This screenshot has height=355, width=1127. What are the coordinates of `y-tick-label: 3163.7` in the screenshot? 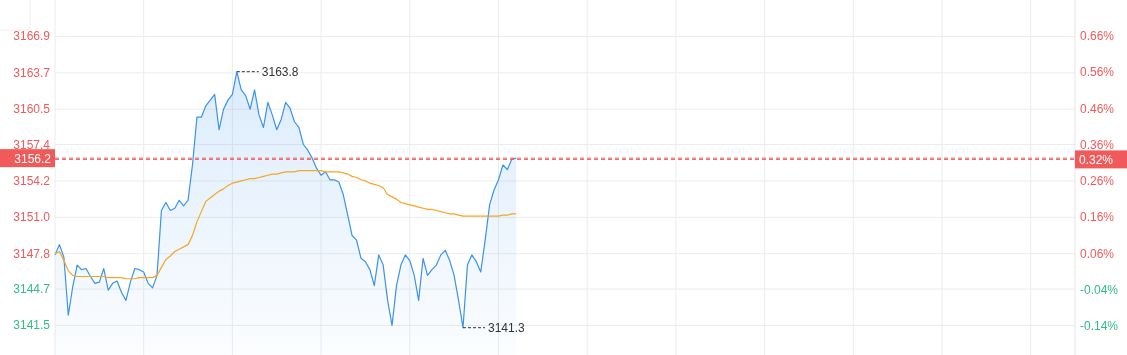 It's located at (32, 72).